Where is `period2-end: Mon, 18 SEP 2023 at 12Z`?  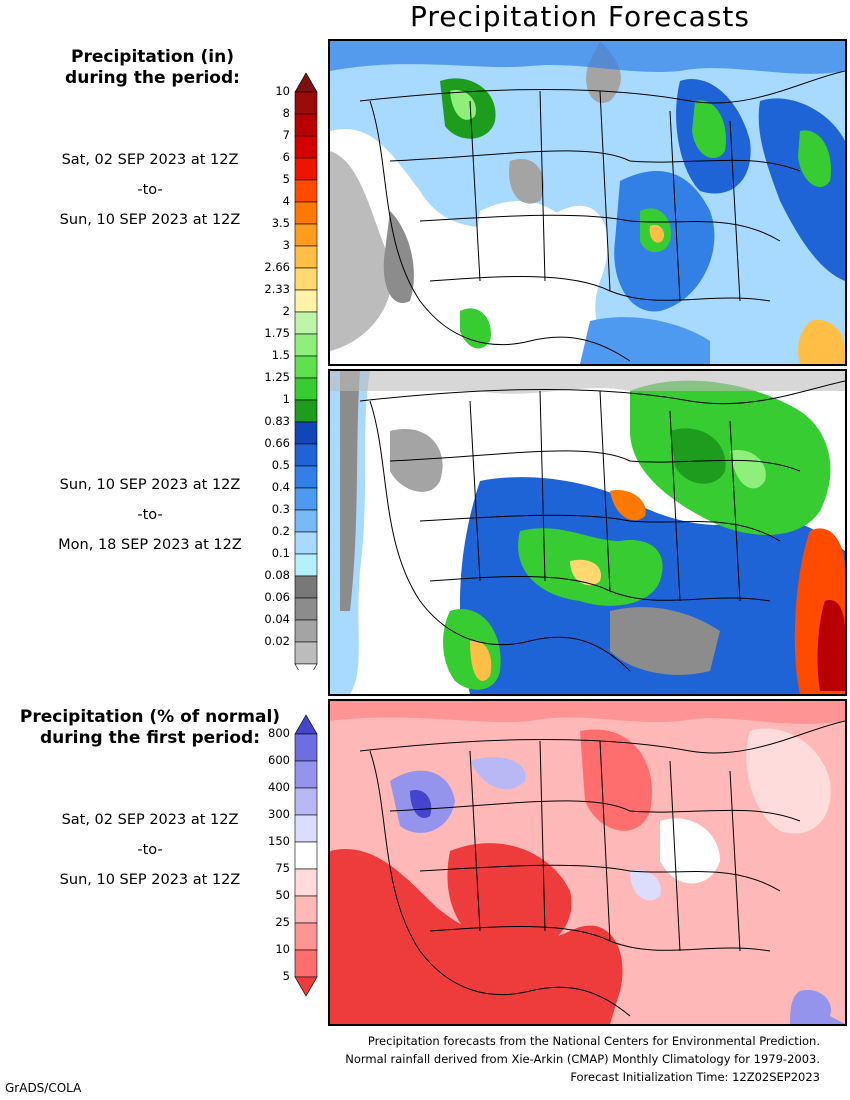 period2-end: Mon, 18 SEP 2023 at 12Z is located at coordinates (150, 545).